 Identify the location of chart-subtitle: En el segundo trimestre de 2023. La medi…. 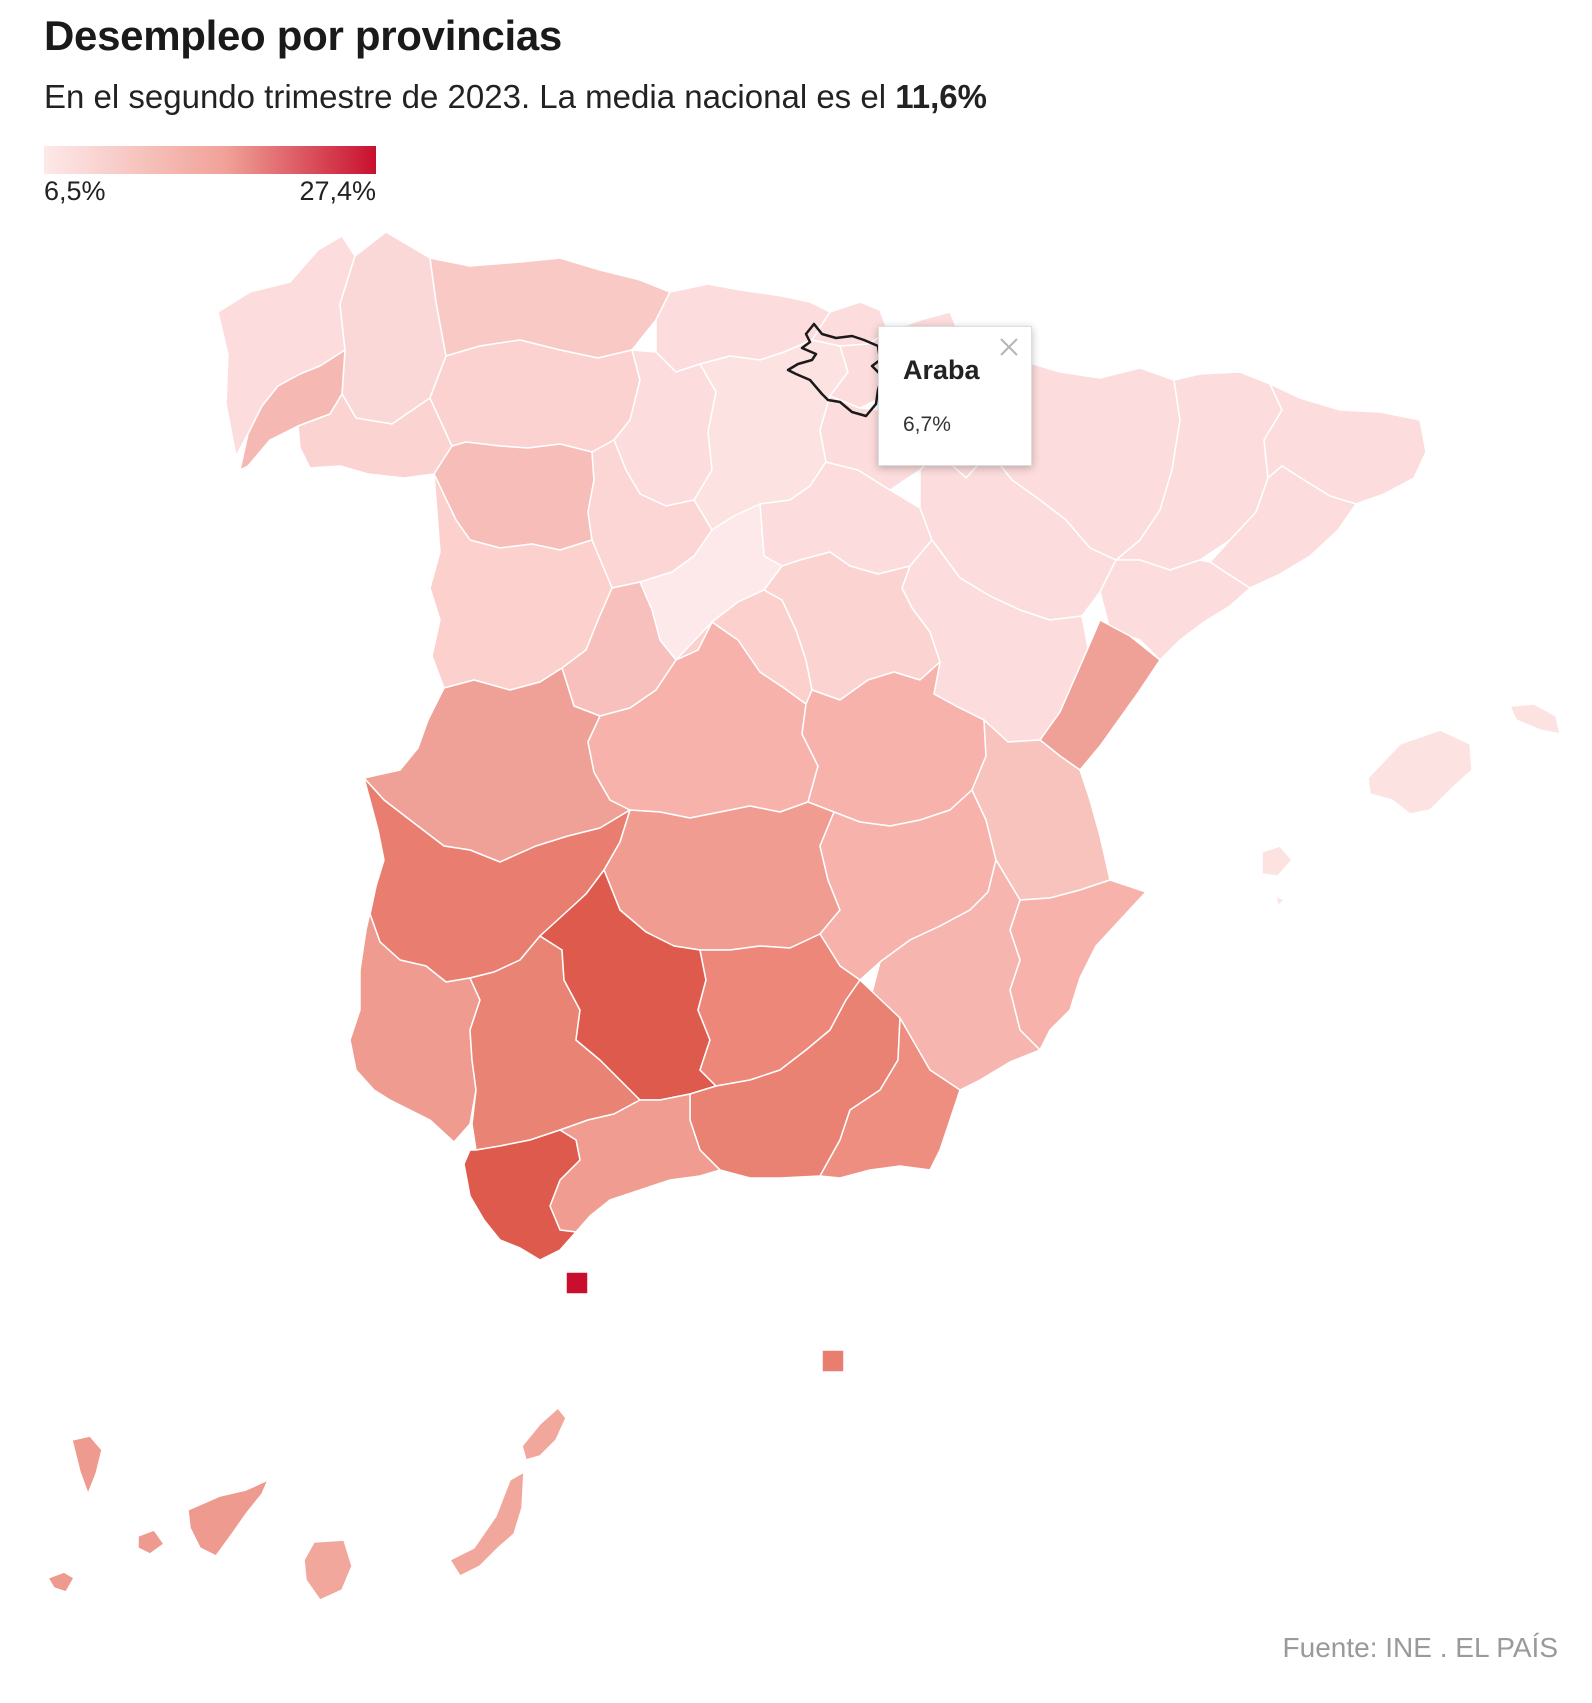
(515, 97).